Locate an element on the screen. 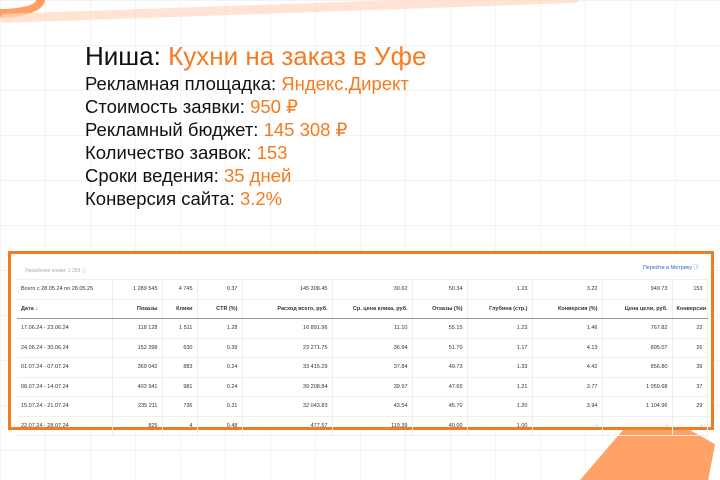 This screenshot has height=480, width=720. table-cell: 55.15 is located at coordinates (440, 328).